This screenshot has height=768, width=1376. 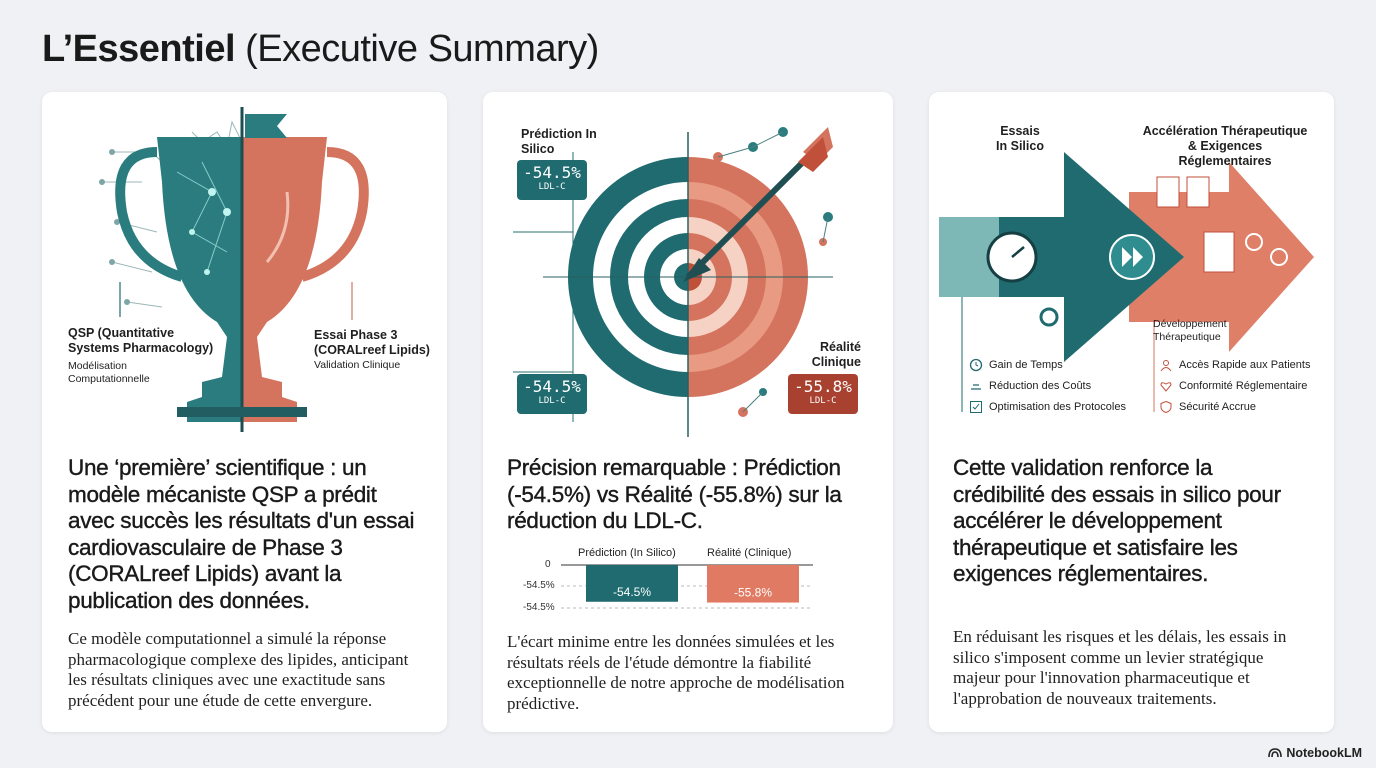 What do you see at coordinates (559, 141) in the screenshot?
I see `prediction-label: Prédiction In Silico` at bounding box center [559, 141].